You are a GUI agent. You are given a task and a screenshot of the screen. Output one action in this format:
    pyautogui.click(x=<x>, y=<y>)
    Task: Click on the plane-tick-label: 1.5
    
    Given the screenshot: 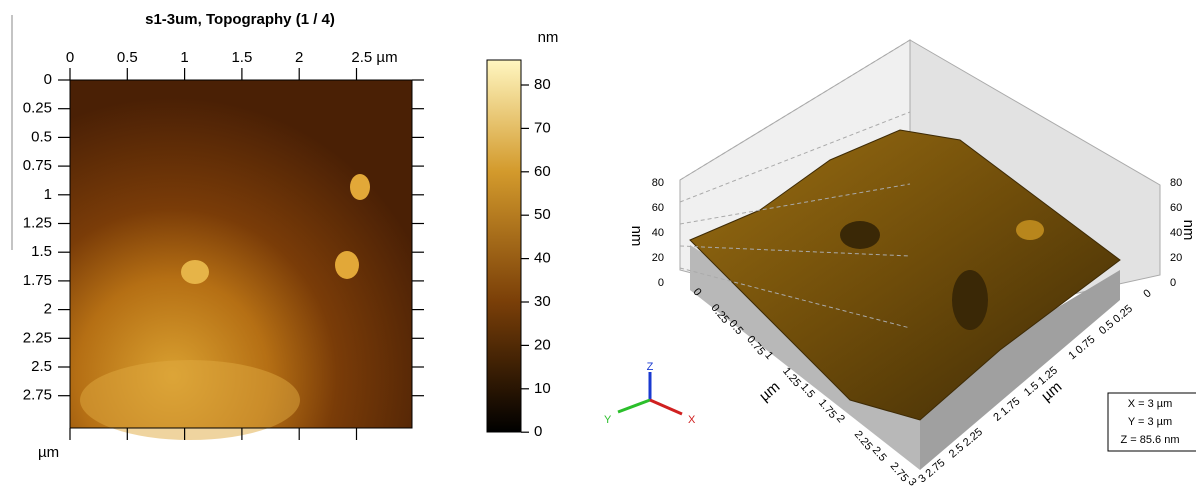 What is the action you would take?
    pyautogui.click(x=1031, y=389)
    